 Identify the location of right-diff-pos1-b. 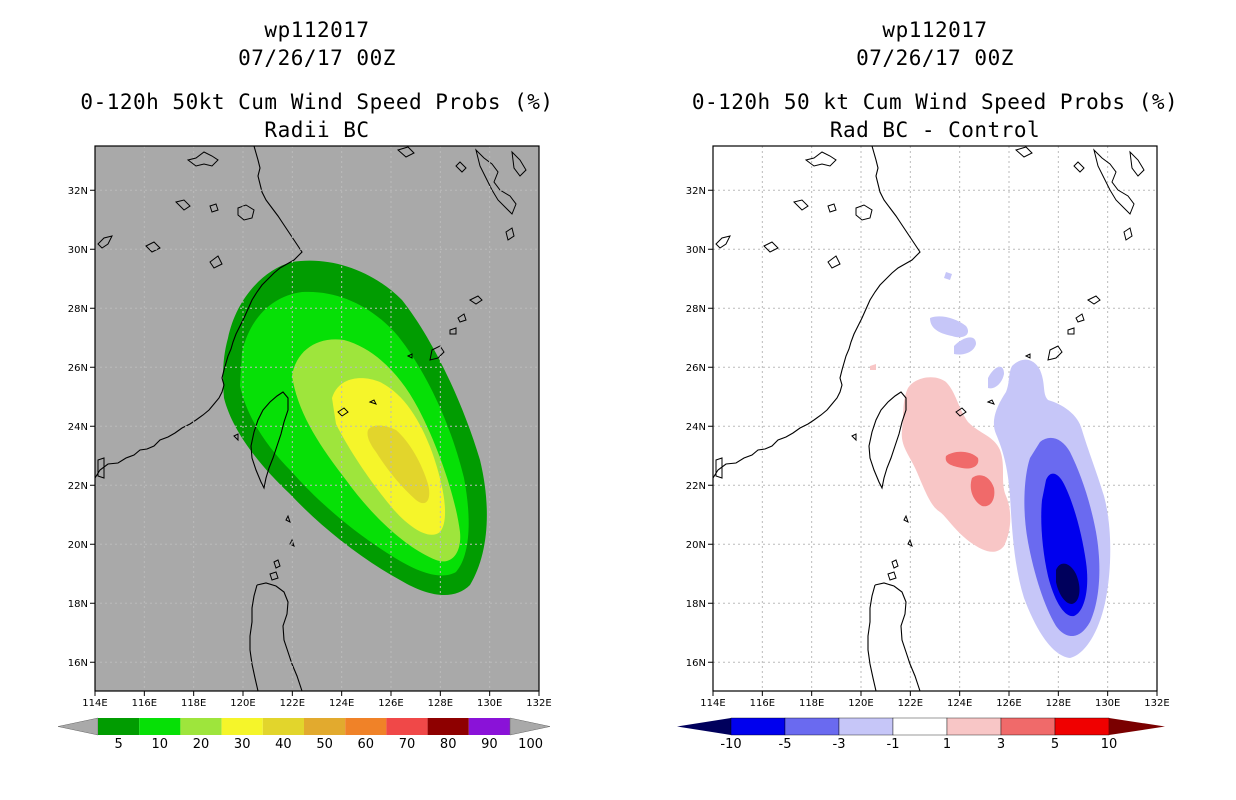
(873, 367).